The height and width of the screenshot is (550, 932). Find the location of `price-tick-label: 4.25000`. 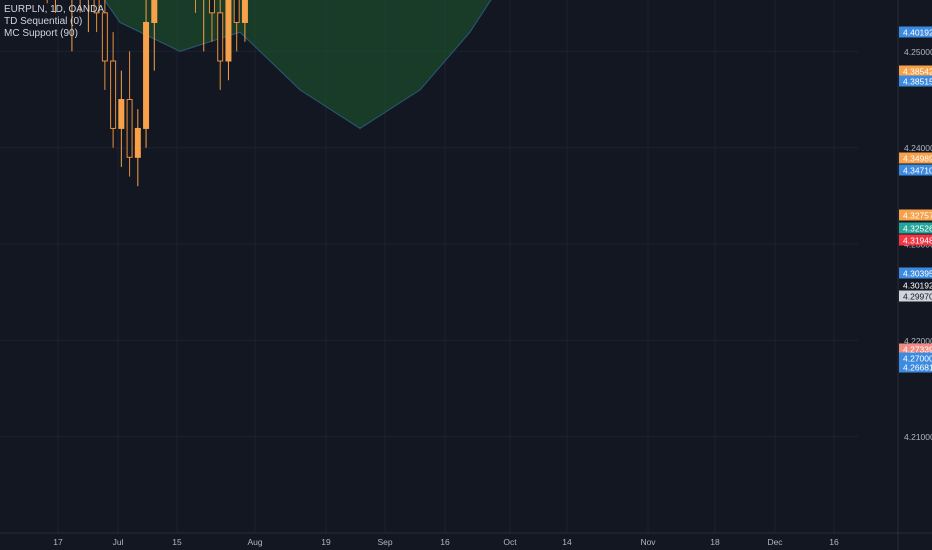

price-tick-label: 4.25000 is located at coordinates (918, 52).